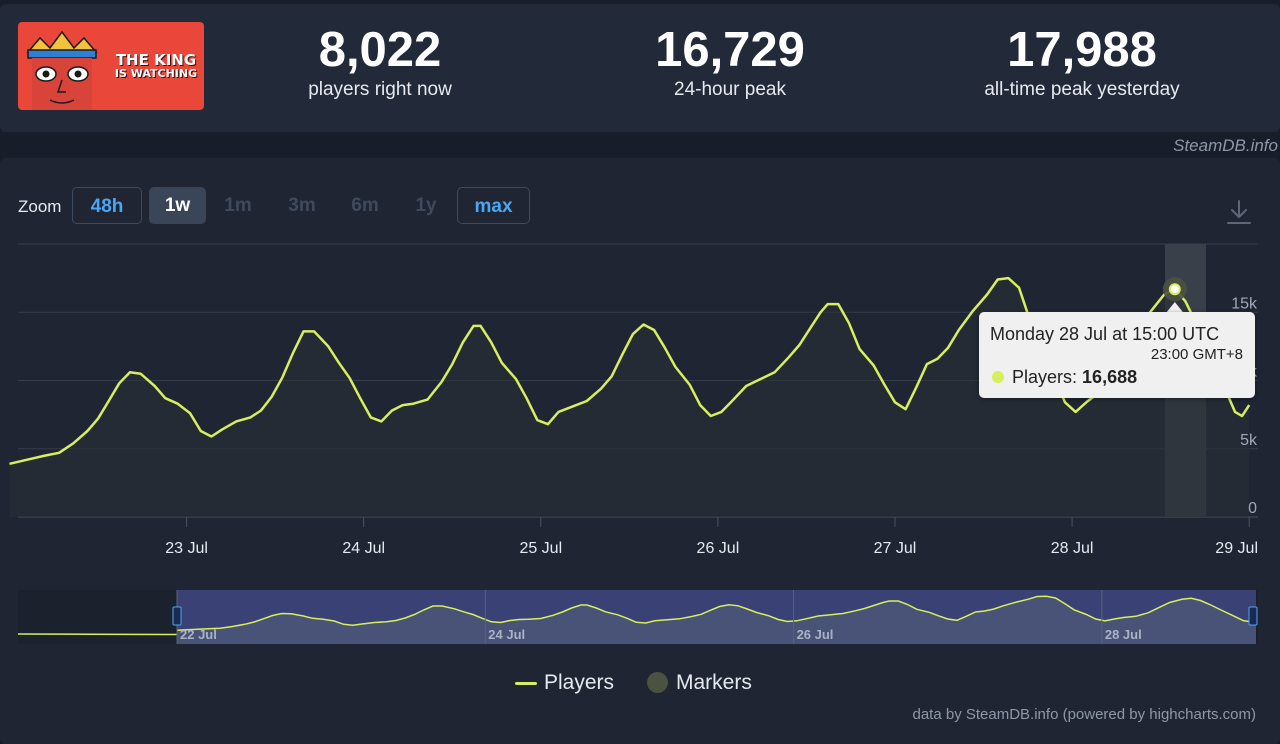 This screenshot has height=744, width=1280. I want to click on tooltip-value: 16,688, so click(1110, 377).